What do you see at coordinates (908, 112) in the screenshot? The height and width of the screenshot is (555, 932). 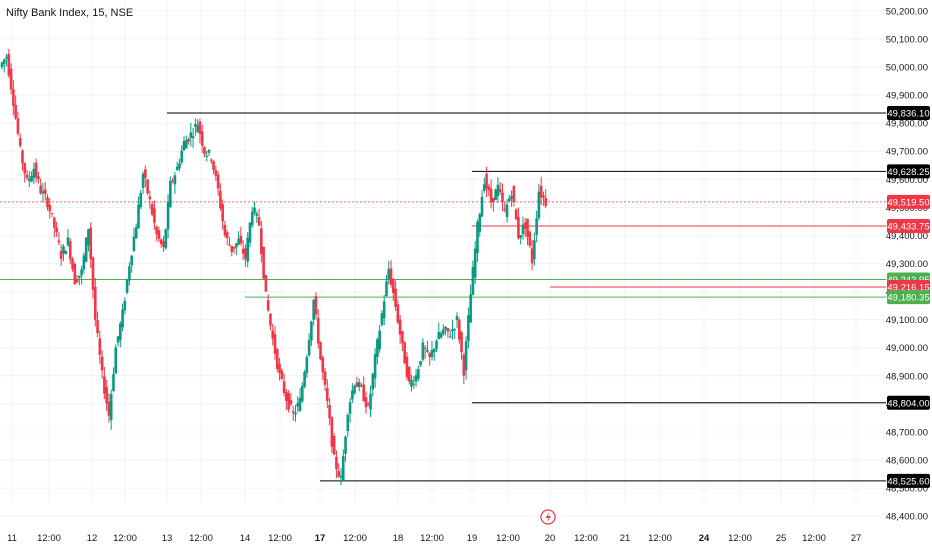 I see `price-badge: 49,836.10` at bounding box center [908, 112].